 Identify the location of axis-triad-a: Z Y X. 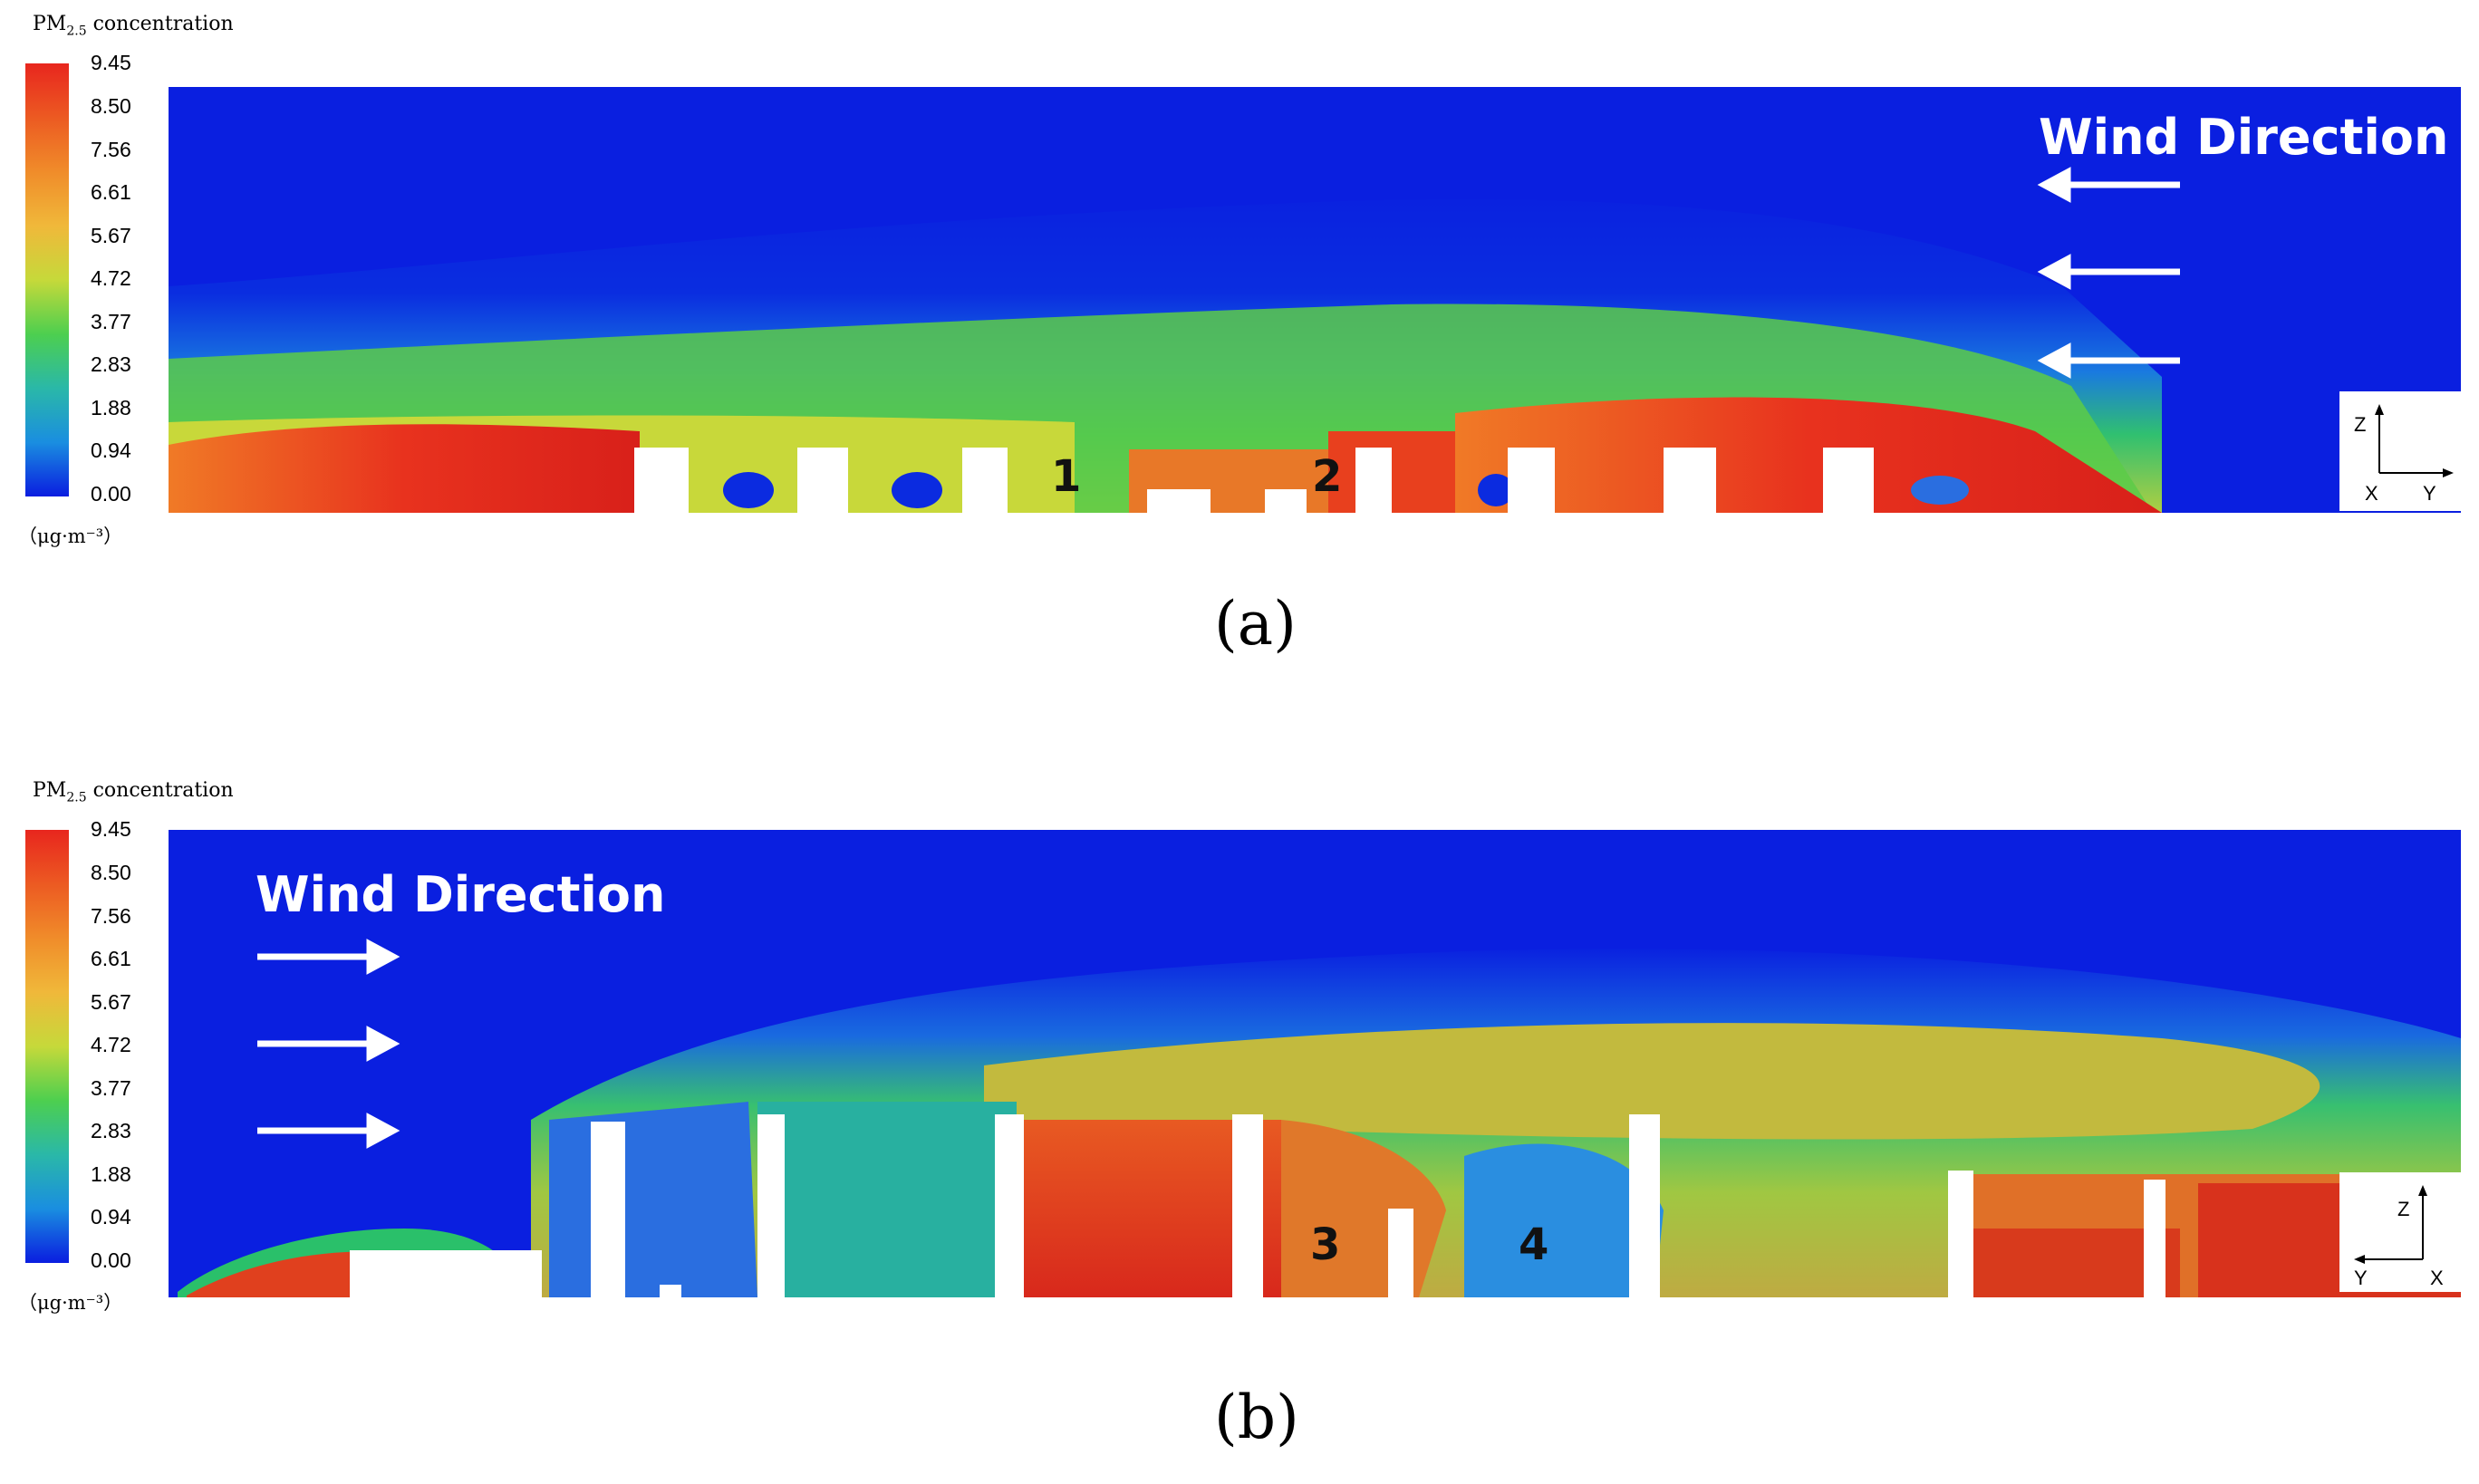
(2400, 451).